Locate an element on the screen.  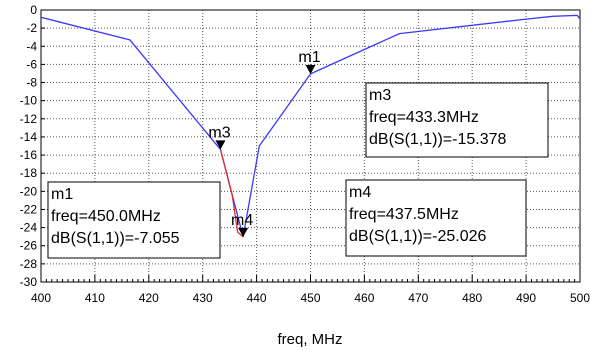
x-tick-label: 450 is located at coordinates (310, 298).